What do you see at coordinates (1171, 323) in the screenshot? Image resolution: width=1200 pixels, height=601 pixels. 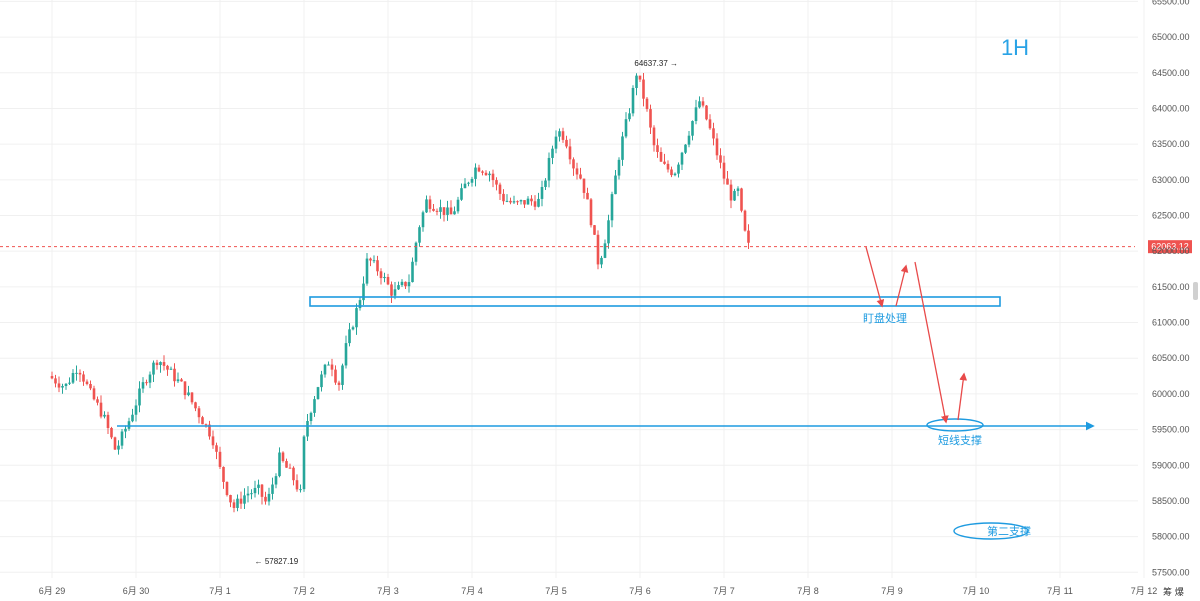 I see `y-tick-label: 61000.00` at bounding box center [1171, 323].